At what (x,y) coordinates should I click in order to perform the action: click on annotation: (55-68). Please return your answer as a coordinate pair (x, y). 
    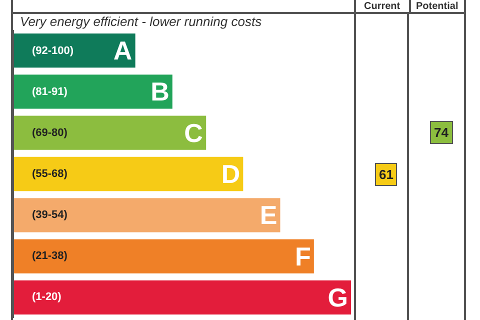
    Looking at the image, I should click on (50, 174).